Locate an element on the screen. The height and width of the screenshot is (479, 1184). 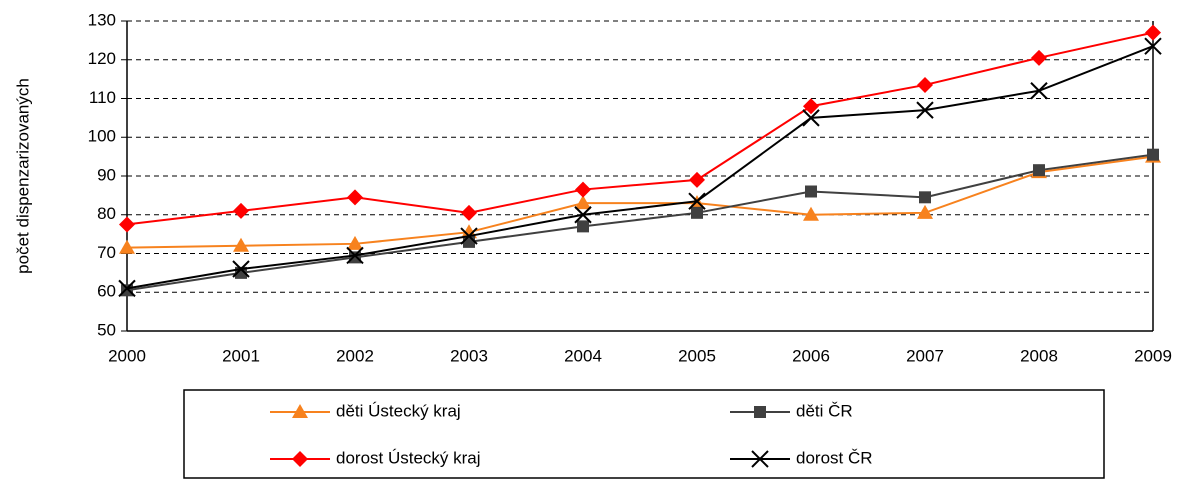
y-tick-label: 110 is located at coordinates (102, 97).